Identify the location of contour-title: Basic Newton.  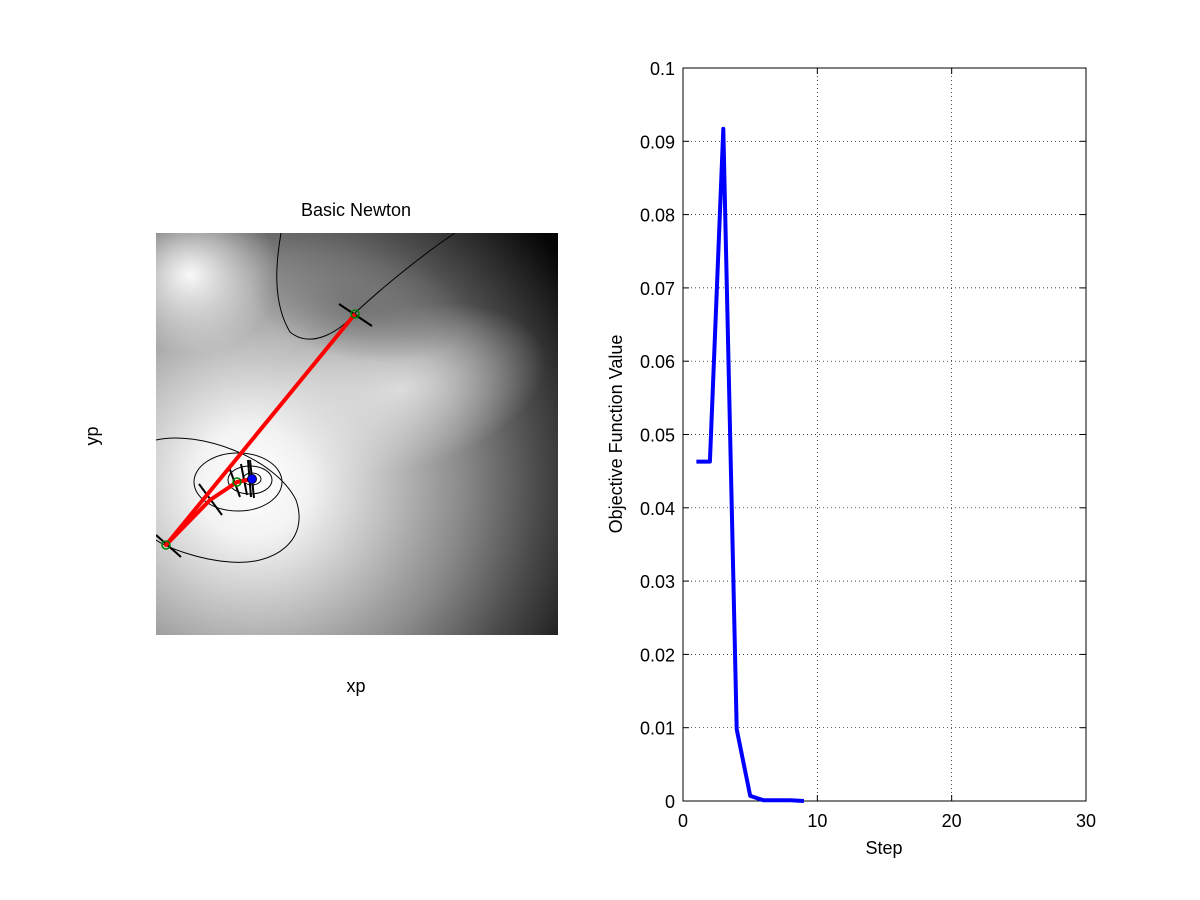
(356, 210).